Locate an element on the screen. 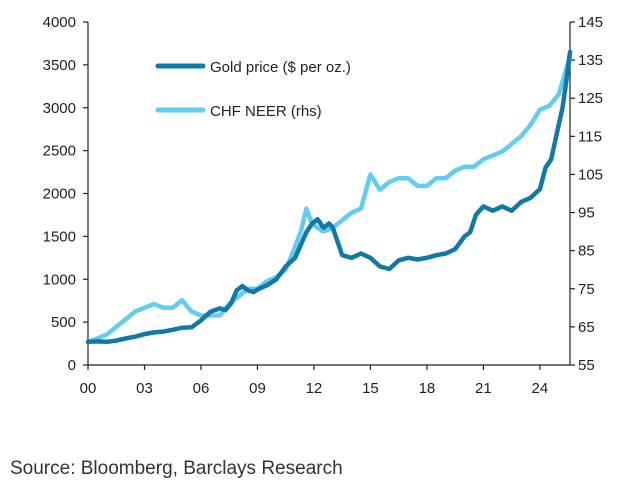 This screenshot has width=628, height=496. x-axis-ticks: 00 03 06 09 12 15 18 21 24 is located at coordinates (314, 381).